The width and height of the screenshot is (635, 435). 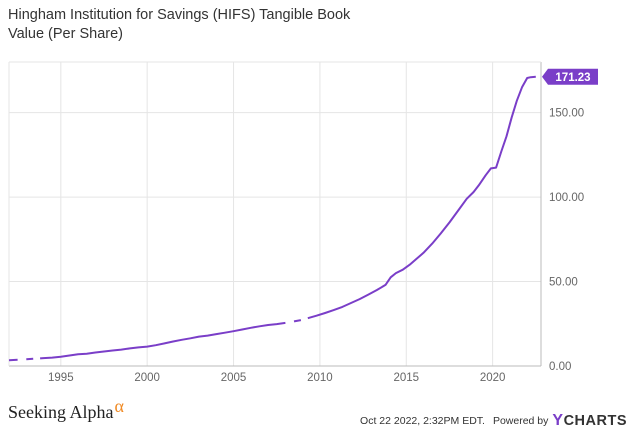 I want to click on x-tick-label: 2010, so click(x=320, y=378).